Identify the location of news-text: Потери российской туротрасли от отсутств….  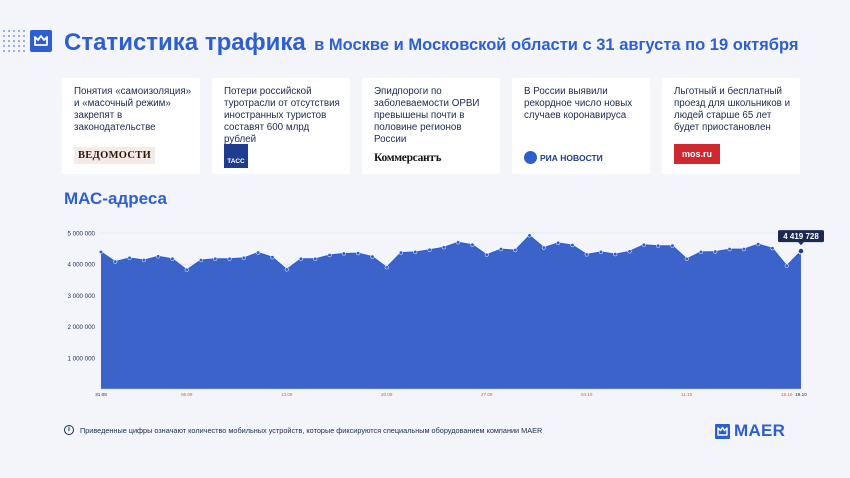
(282, 115).